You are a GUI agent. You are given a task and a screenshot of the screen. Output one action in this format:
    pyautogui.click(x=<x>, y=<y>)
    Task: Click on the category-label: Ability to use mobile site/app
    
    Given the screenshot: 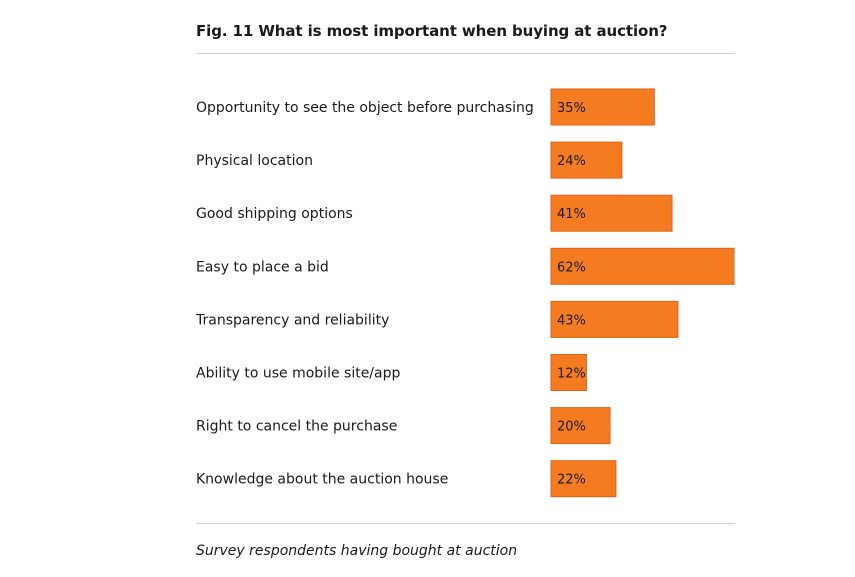 What is the action you would take?
    pyautogui.click(x=298, y=374)
    